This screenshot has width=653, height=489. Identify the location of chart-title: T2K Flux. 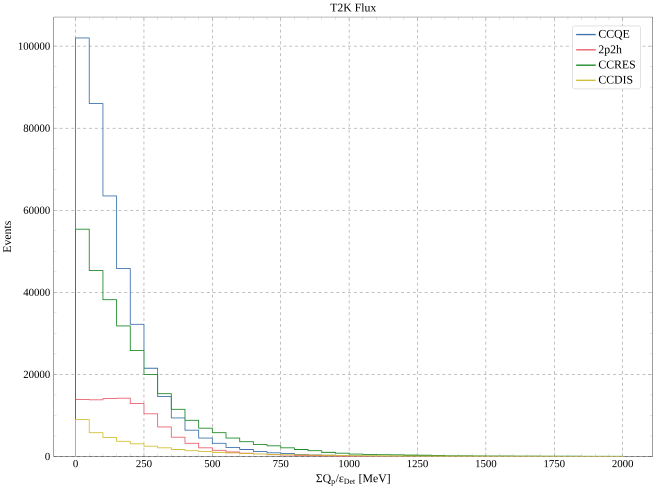
(353, 7).